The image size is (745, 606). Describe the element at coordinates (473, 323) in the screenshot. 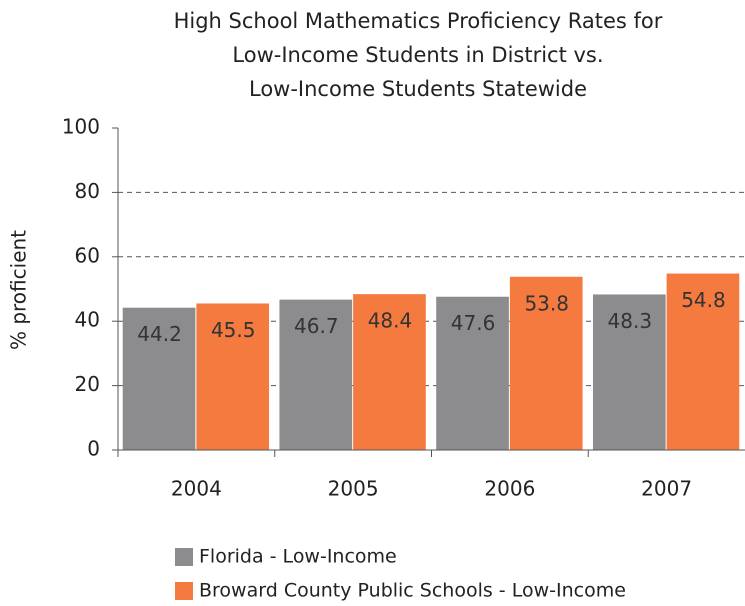

I see `data-label: 47.6` at that location.